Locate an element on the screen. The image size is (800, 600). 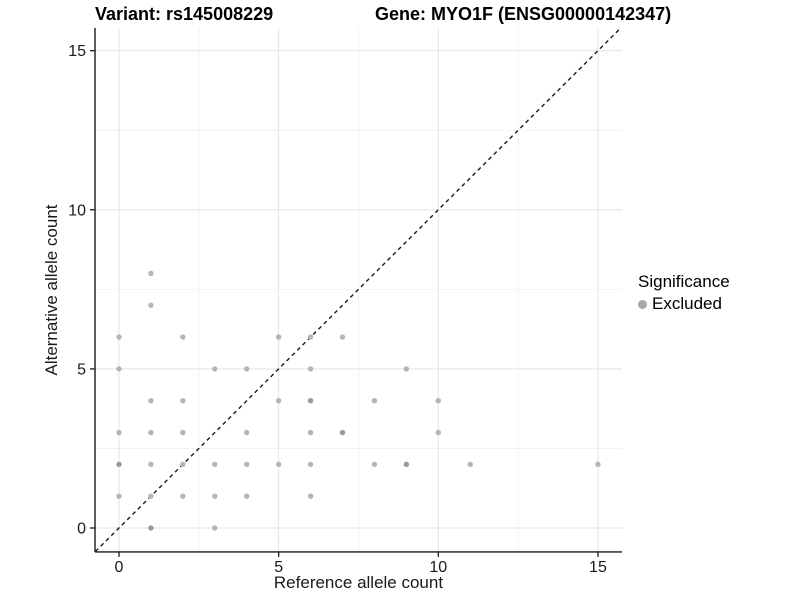
legend-item-label: Excluded is located at coordinates (687, 303).